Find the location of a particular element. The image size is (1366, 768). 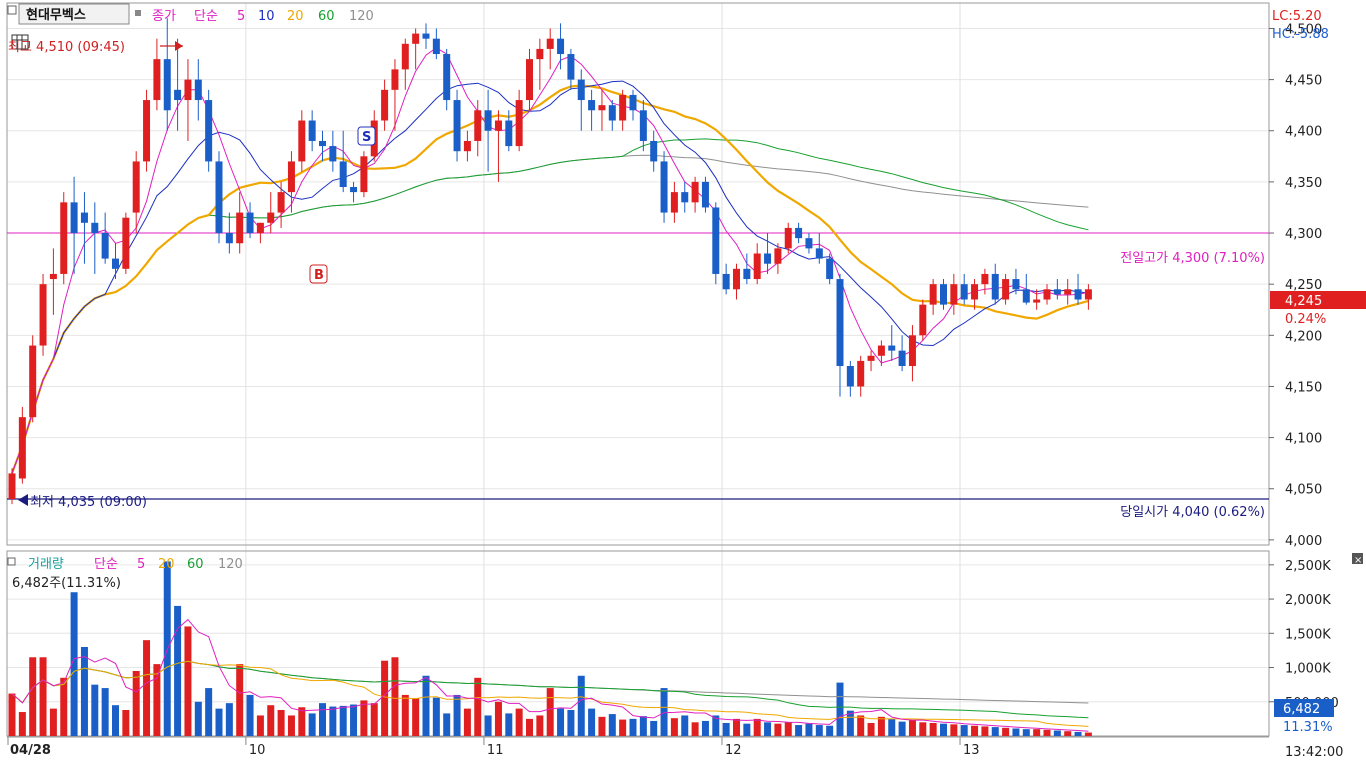

current-volume-pct: 11.31% is located at coordinates (1308, 727).